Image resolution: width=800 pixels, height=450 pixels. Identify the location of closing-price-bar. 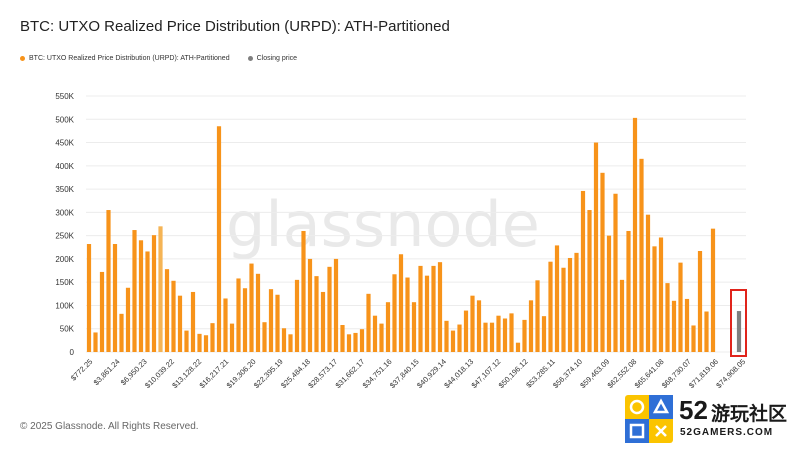
(739, 331).